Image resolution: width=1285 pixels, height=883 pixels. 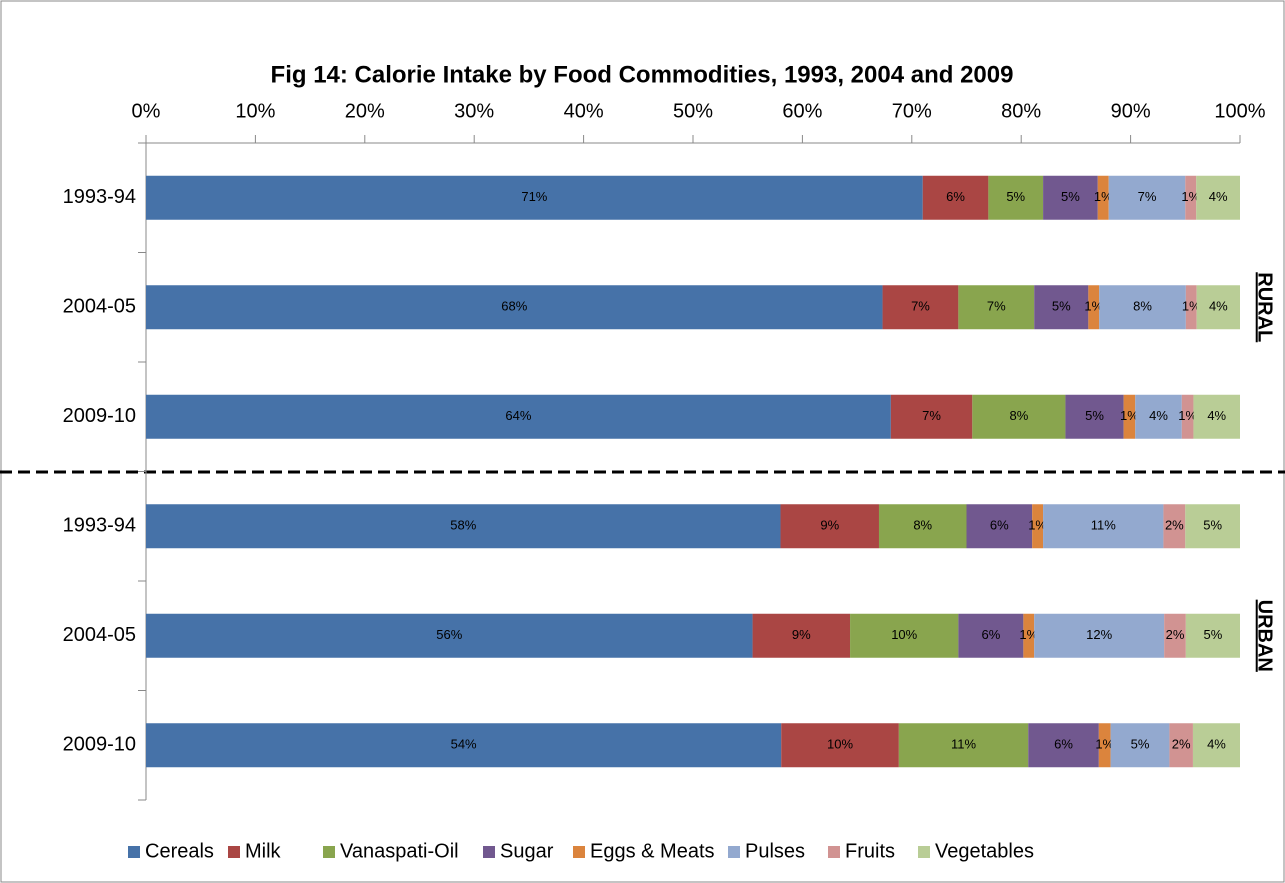 I want to click on x-tick-label: 40%, so click(x=584, y=111).